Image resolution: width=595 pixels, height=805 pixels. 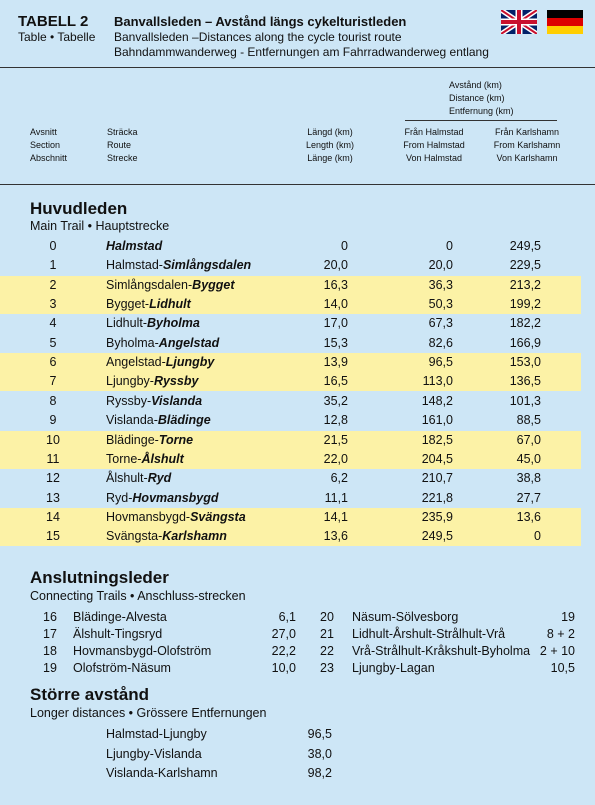 I want to click on length: 12,8, so click(x=335, y=420).